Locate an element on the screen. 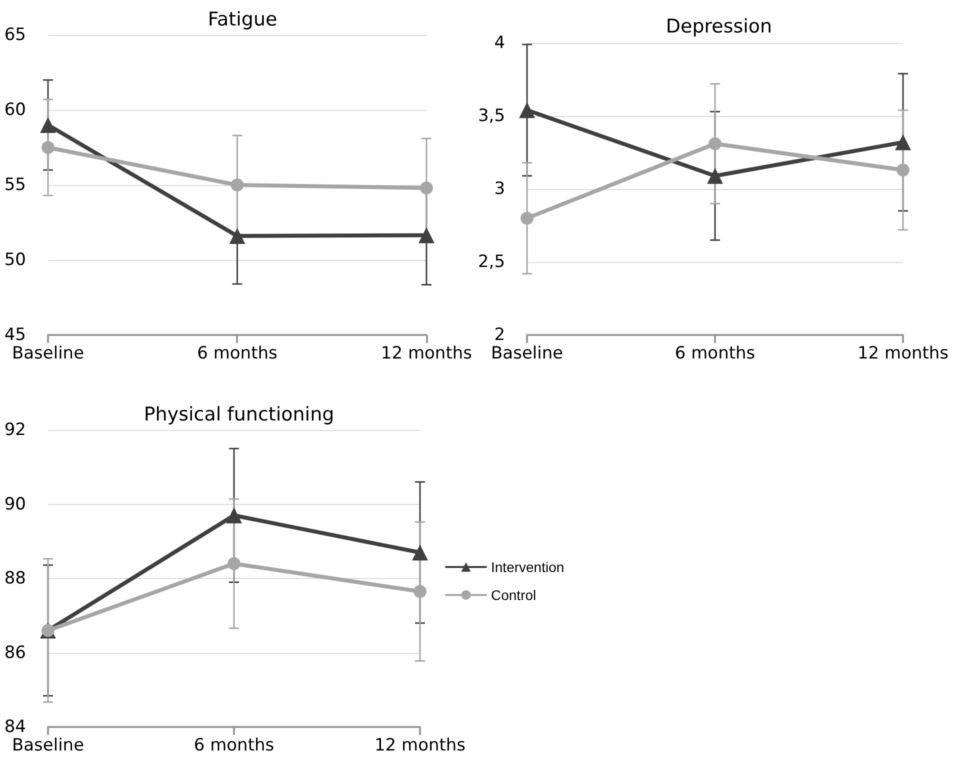  legend-label: Intervention is located at coordinates (527, 567).